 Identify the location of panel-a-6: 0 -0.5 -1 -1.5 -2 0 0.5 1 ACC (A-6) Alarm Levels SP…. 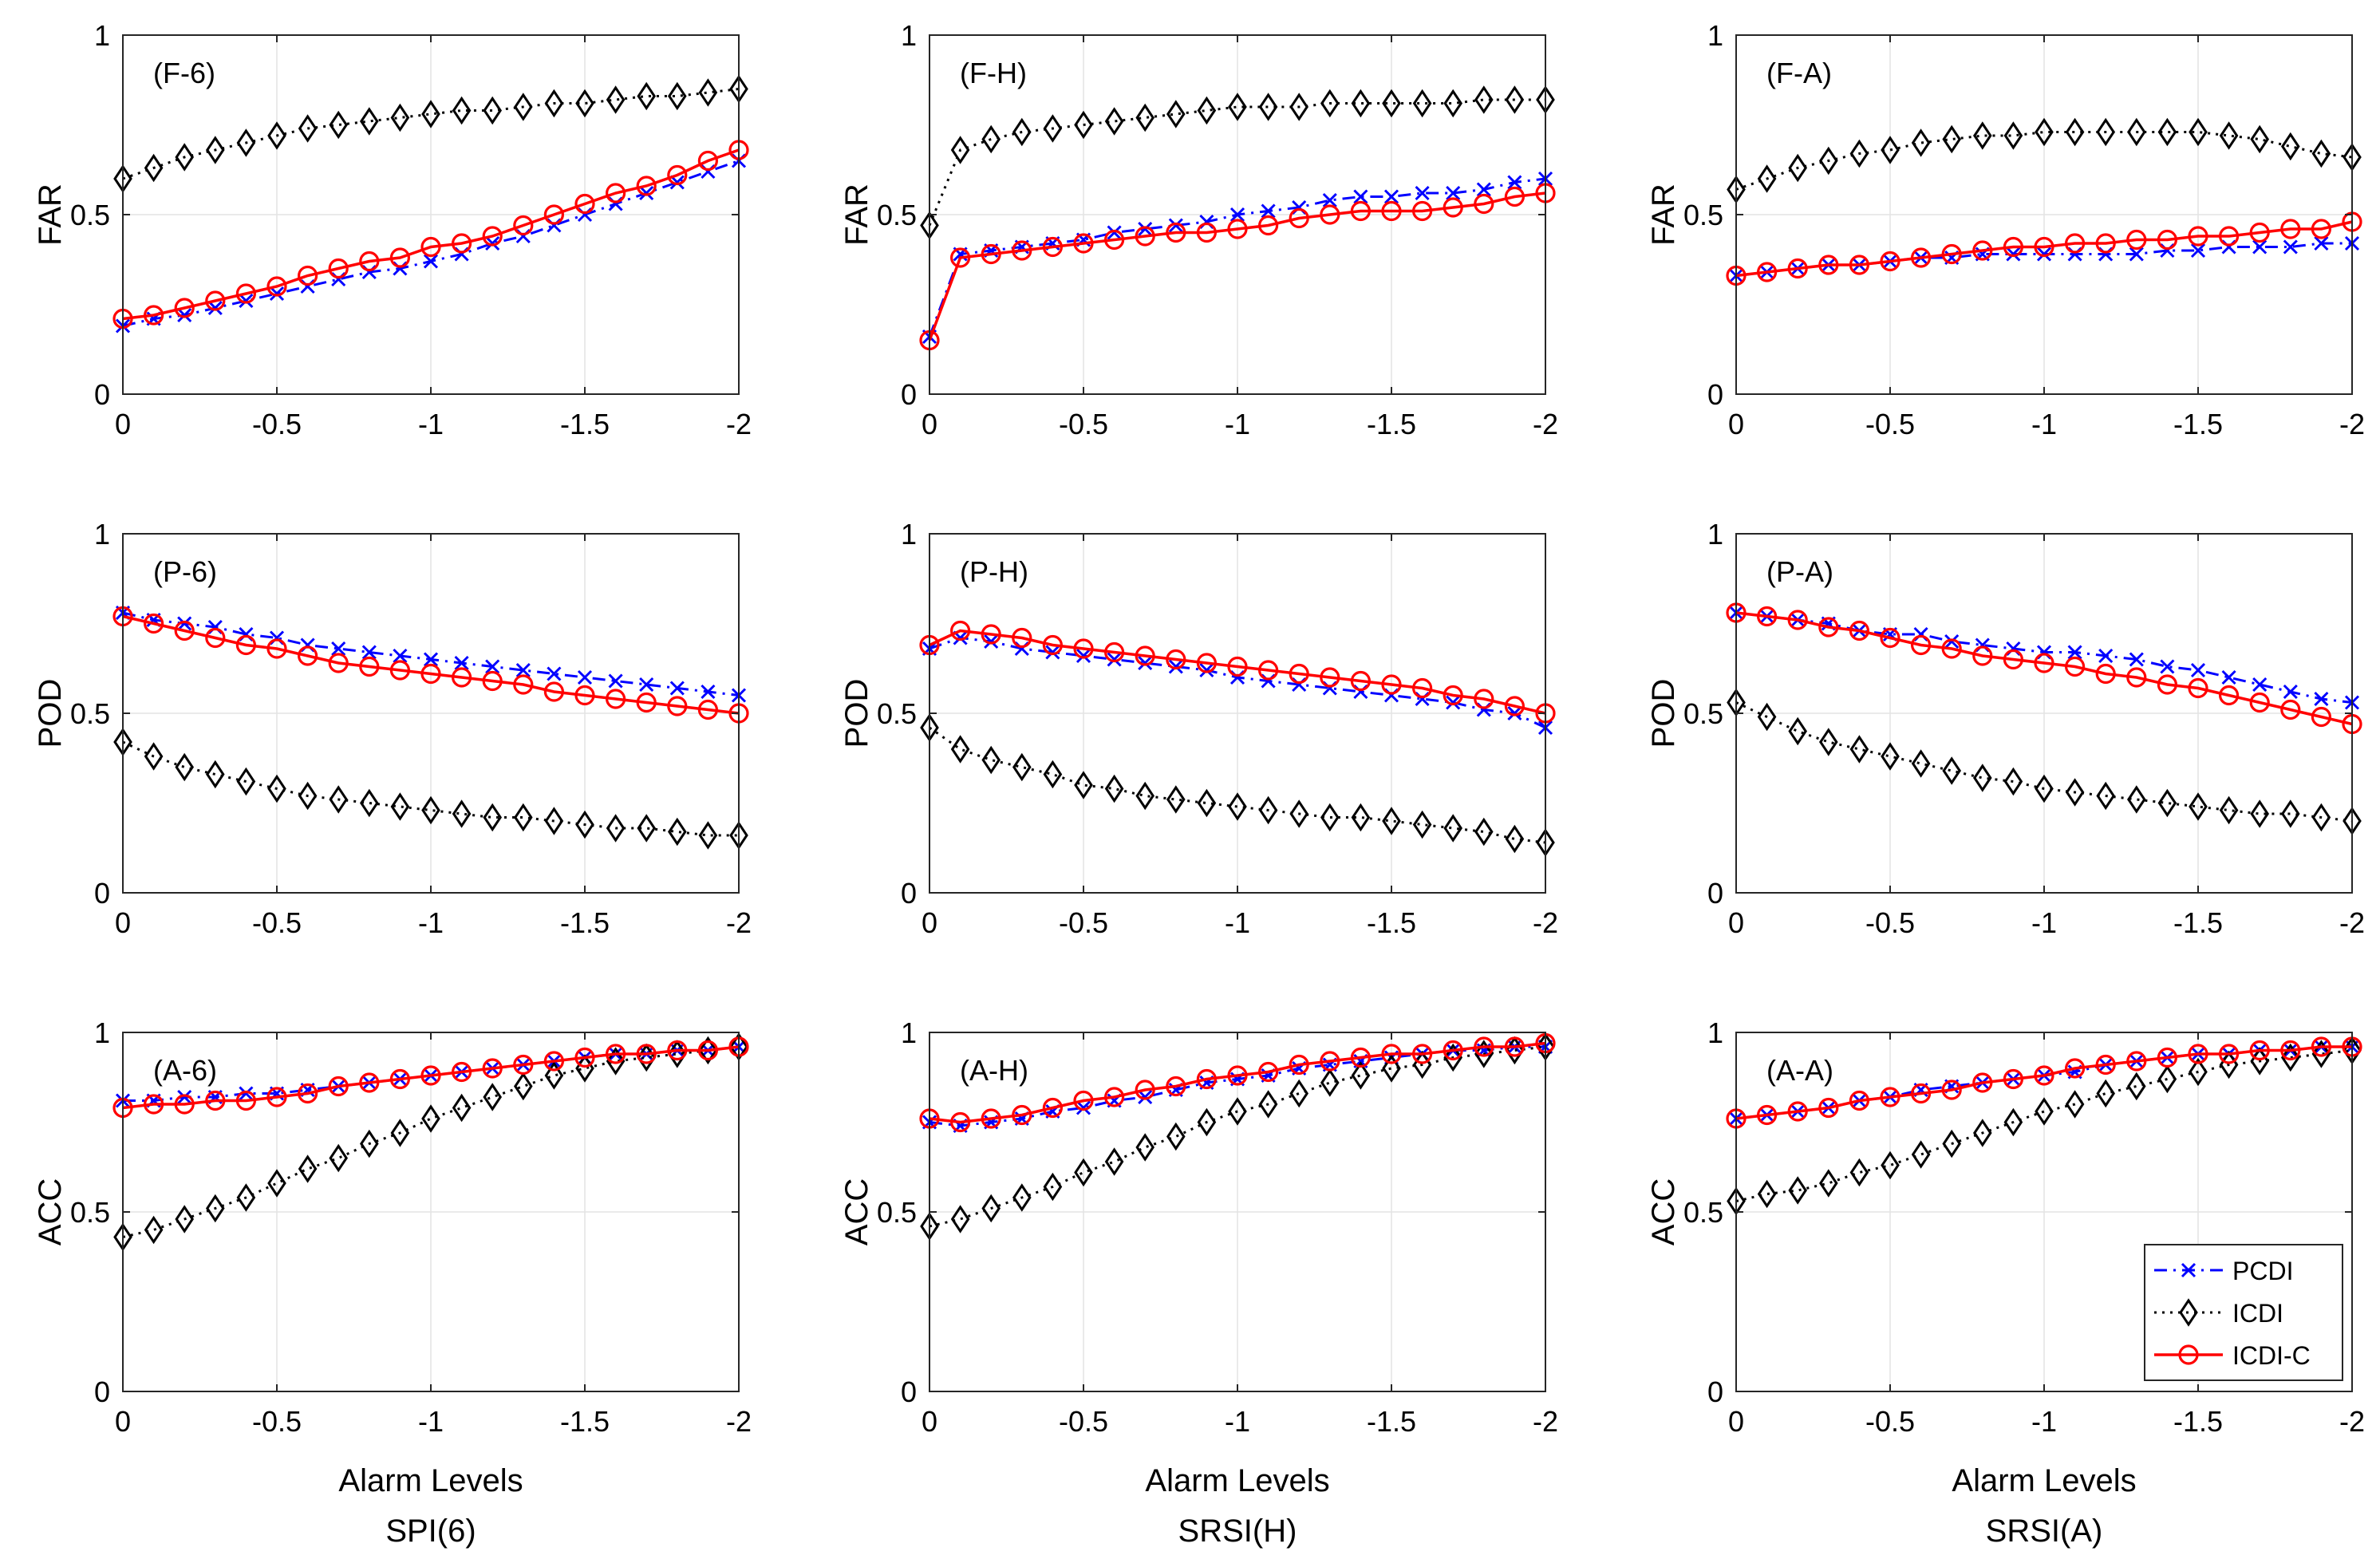
(392, 1282).